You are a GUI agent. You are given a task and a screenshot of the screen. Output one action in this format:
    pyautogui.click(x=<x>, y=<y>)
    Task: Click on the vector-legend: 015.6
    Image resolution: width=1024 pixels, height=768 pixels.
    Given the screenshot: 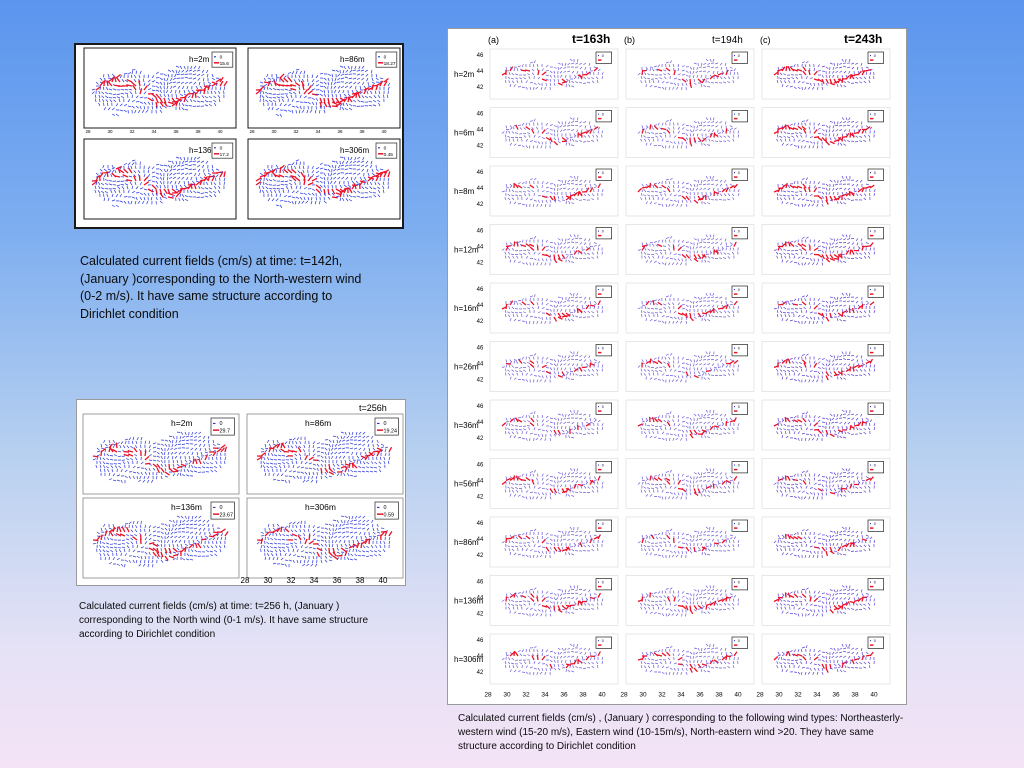 What is the action you would take?
    pyautogui.click(x=222, y=59)
    